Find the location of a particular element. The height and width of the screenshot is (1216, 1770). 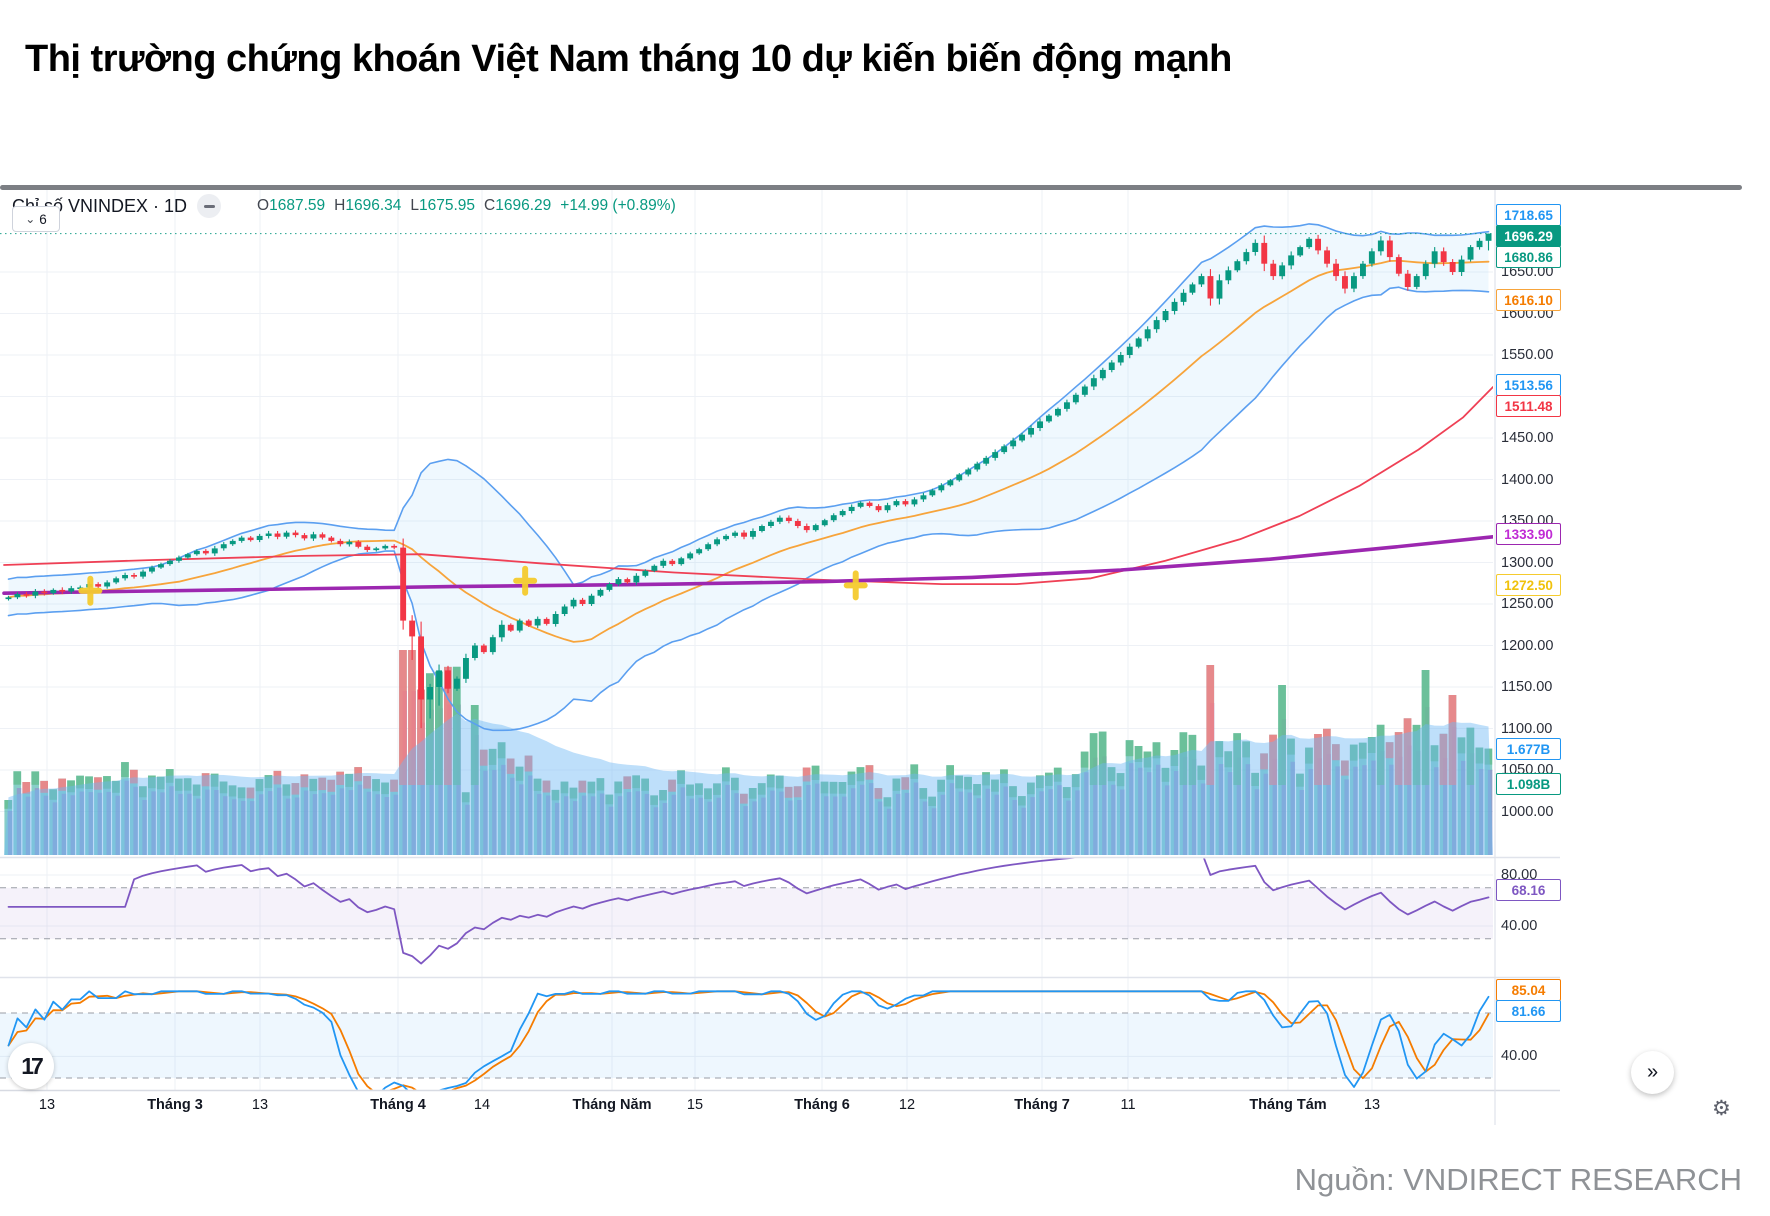

time-axis-tick: Tháng Tám is located at coordinates (1288, 1105).